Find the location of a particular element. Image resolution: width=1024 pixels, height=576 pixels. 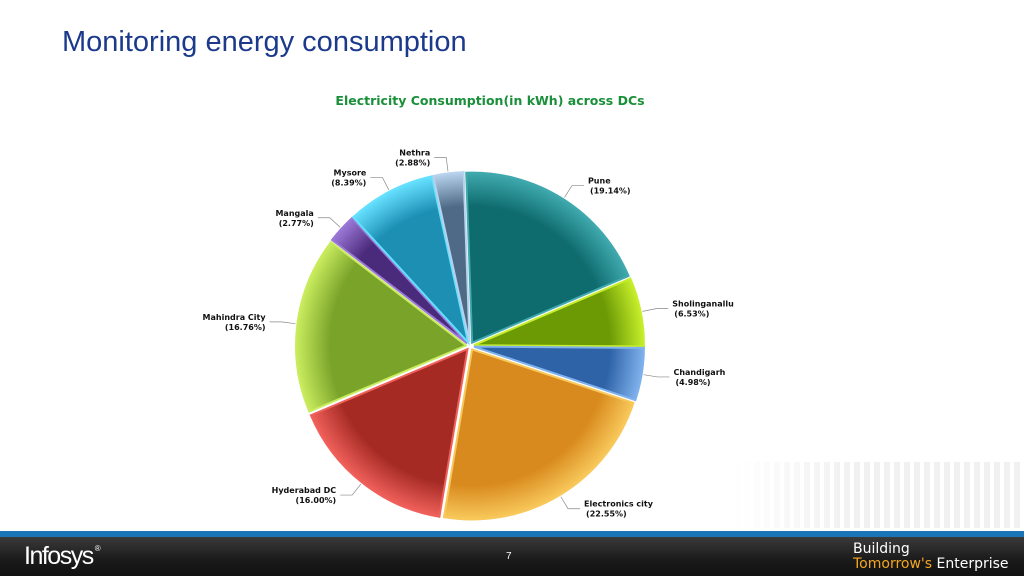

slide-title: Monitoring energy consumption is located at coordinates (264, 42).